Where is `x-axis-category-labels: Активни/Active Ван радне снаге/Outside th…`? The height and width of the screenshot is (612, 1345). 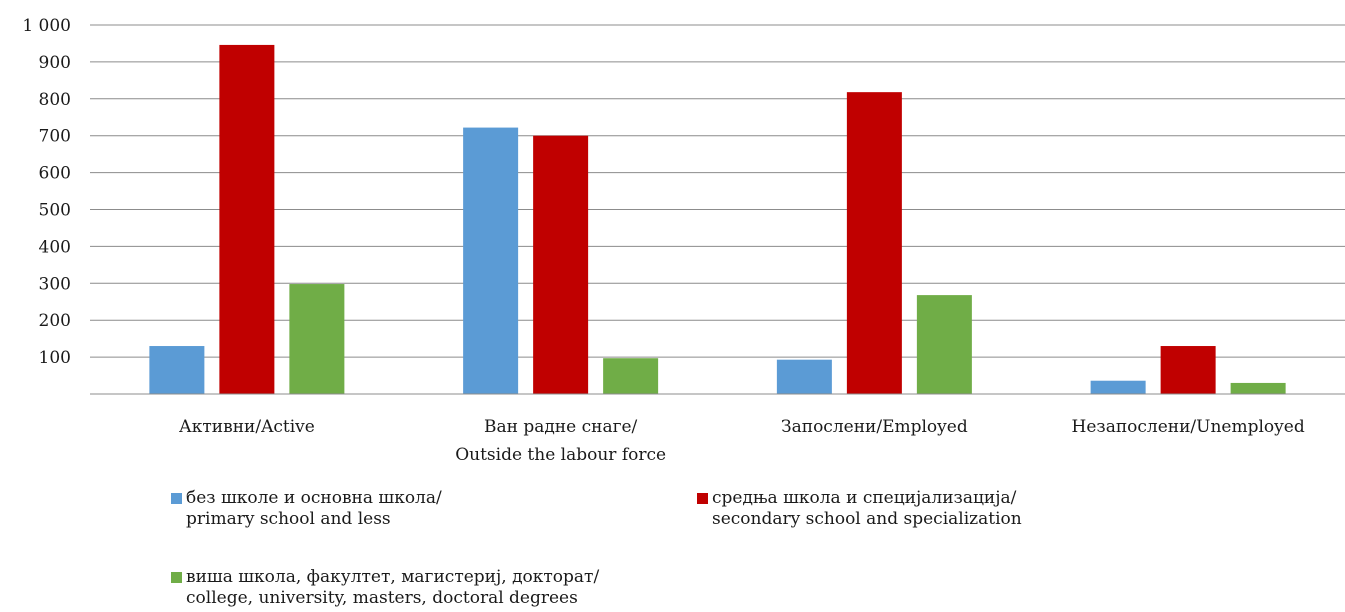
x-axis-category-labels: Активни/Active Ван радне снаге/Outside th… is located at coordinates (742, 441).